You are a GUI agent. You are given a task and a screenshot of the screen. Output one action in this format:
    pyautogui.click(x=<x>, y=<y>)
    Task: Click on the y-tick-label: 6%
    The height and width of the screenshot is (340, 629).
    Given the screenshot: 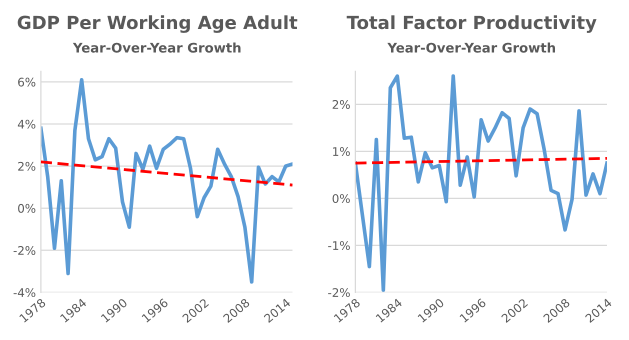 What is the action you would take?
    pyautogui.click(x=27, y=82)
    